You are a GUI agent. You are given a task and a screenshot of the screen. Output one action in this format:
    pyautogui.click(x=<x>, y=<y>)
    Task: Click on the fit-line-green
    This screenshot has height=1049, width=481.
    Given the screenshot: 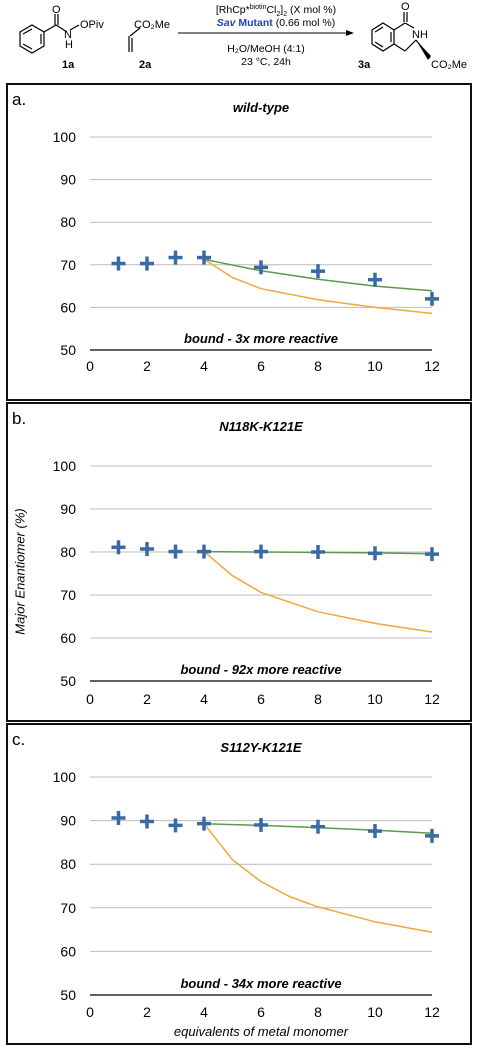 What is the action you would take?
    pyautogui.click(x=318, y=275)
    